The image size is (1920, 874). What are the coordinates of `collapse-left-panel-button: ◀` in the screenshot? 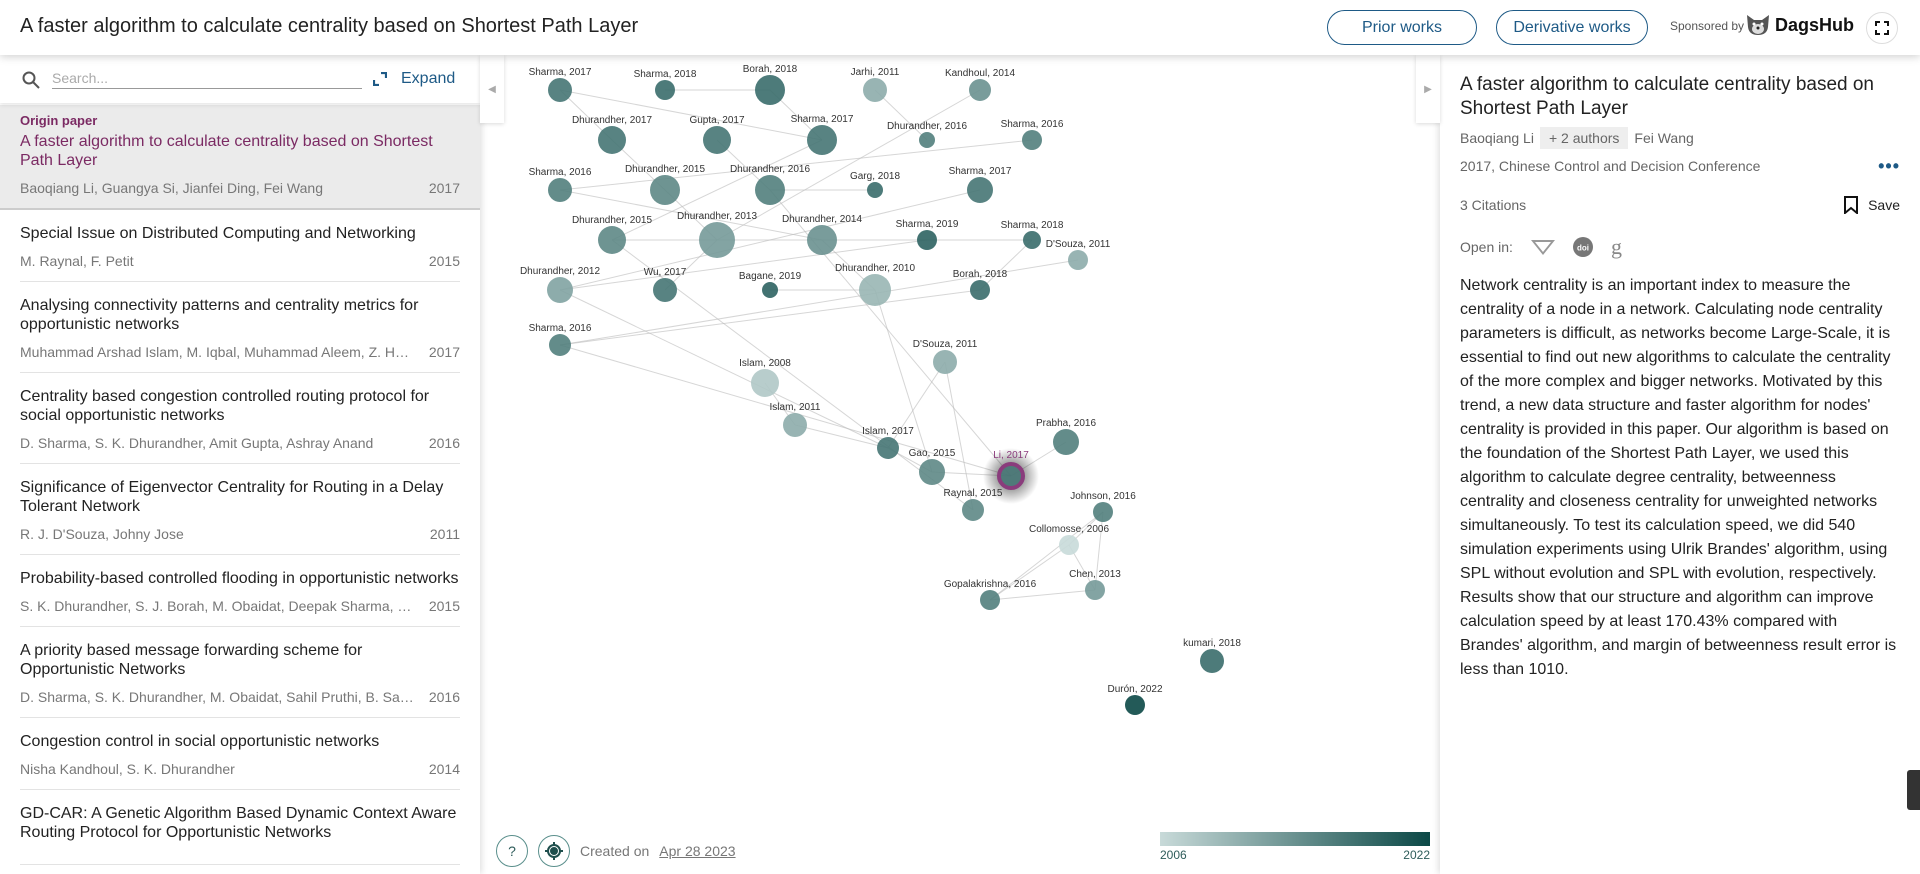 It's located at (492, 89).